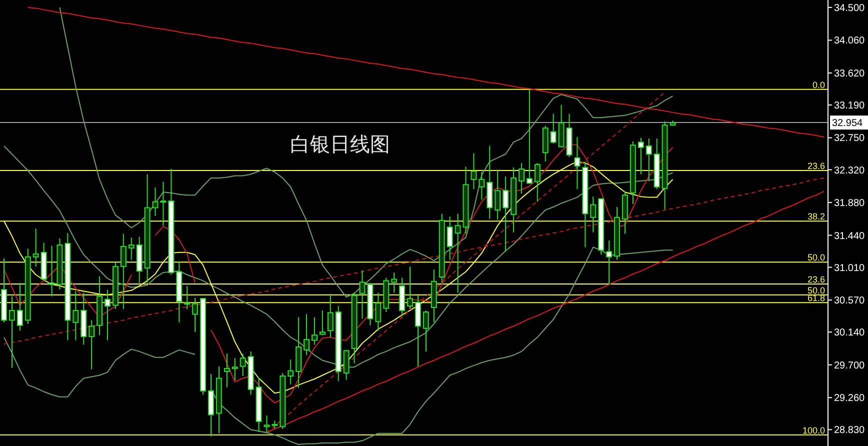 The image size is (868, 446). I want to click on y-tick-label: 32.750, so click(850, 138).